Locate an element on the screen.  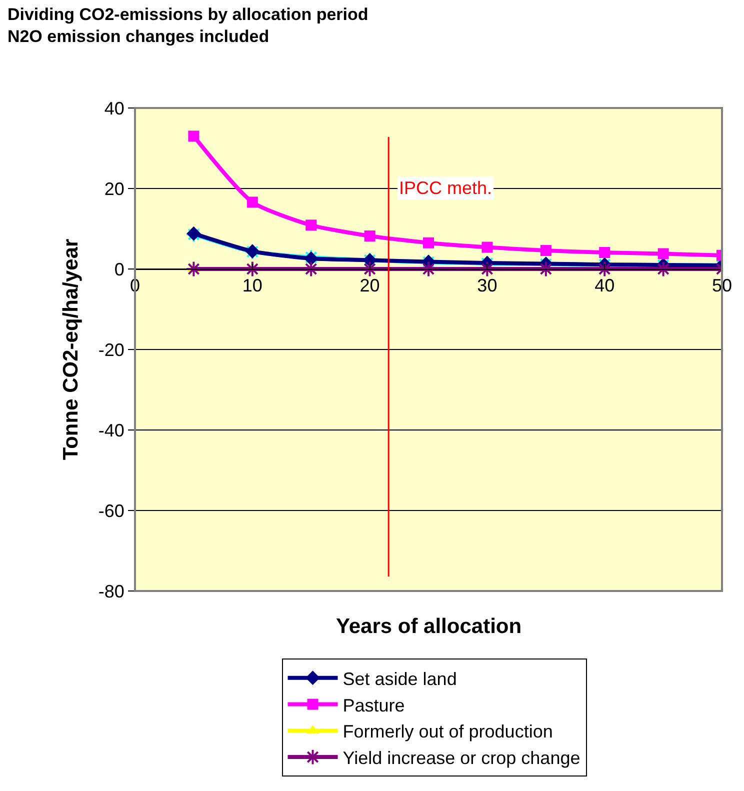
legend-label: Formerly out of production is located at coordinates (447, 732).